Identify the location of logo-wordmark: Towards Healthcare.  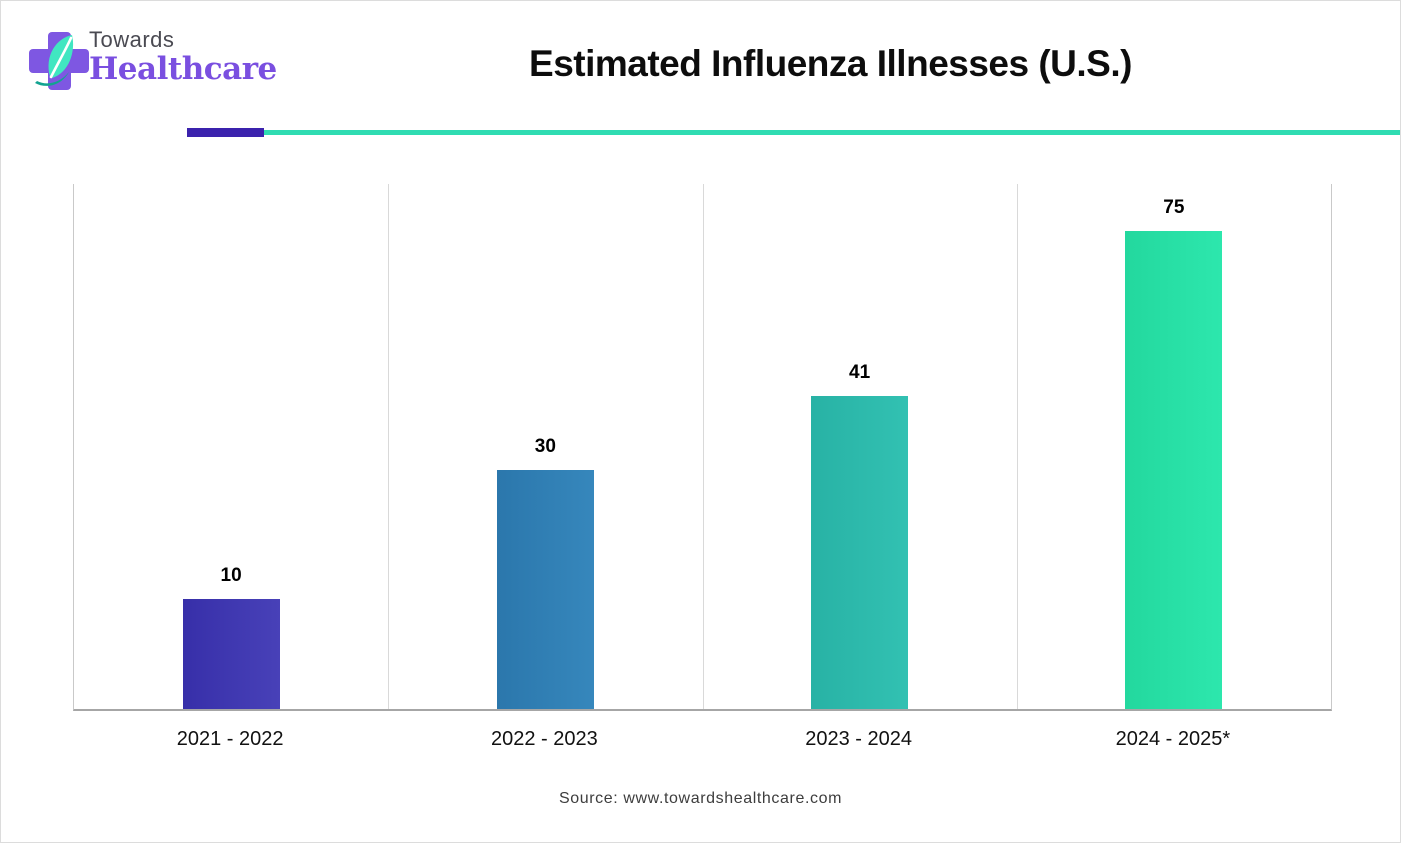
(183, 57).